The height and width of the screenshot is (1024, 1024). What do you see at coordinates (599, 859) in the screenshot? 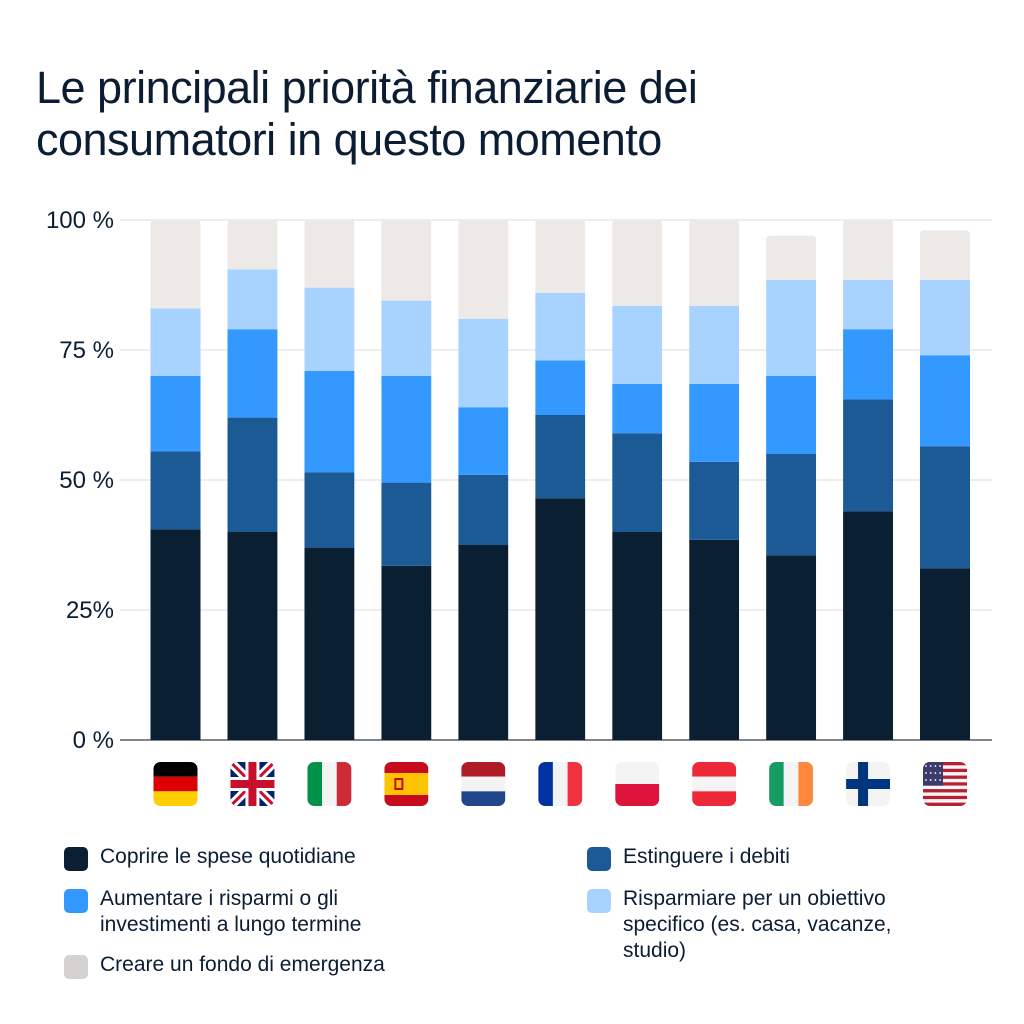
I see `legend-swatch-pay-off-debts` at bounding box center [599, 859].